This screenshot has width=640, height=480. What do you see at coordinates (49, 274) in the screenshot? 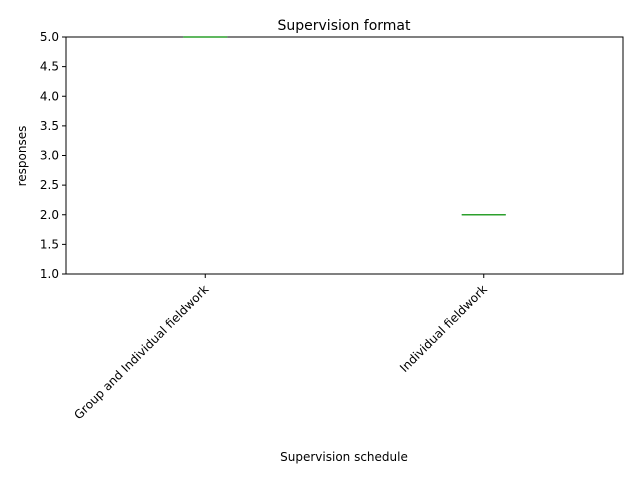
I see `y-tick-label: 1.0` at bounding box center [49, 274].